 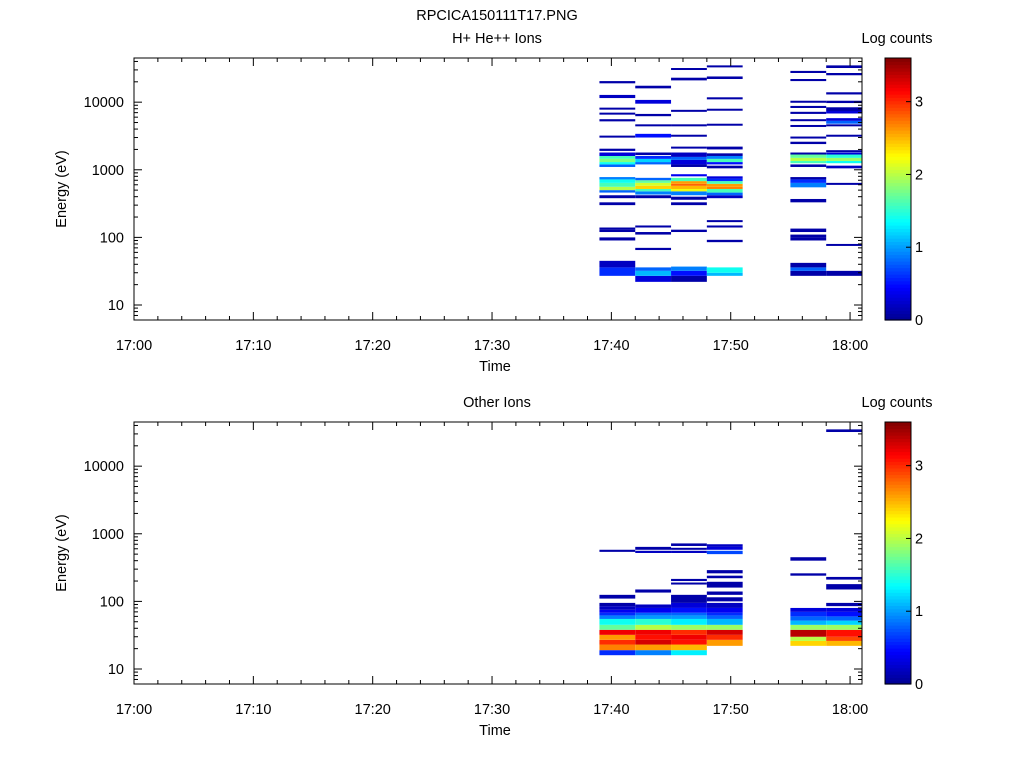 I want to click on colorbar-label: Log counts, so click(x=897, y=39).